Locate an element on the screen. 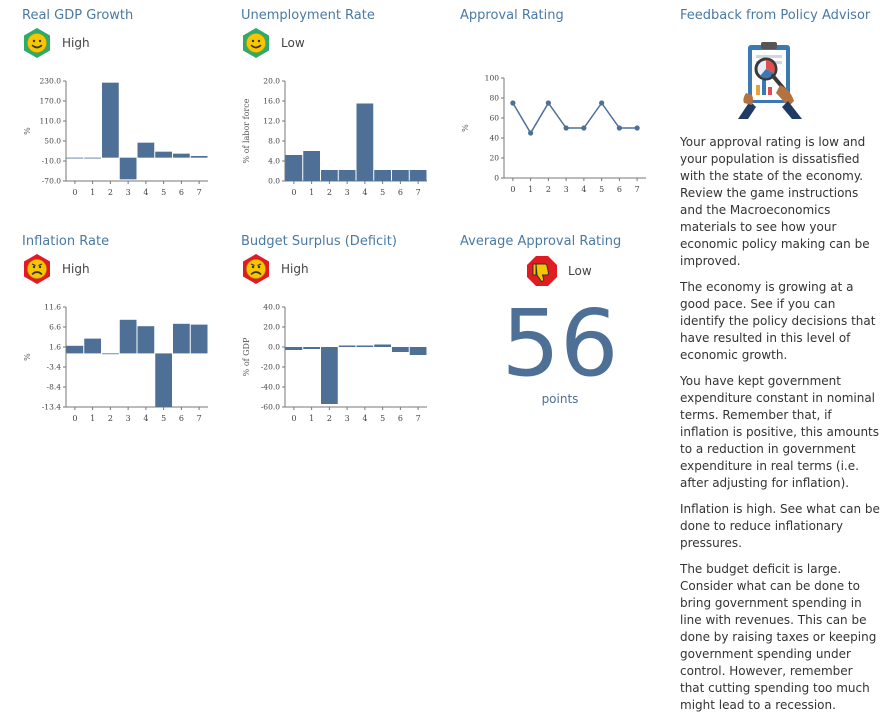 This screenshot has height=723, width=895. thumbs-down-icon is located at coordinates (542, 271).